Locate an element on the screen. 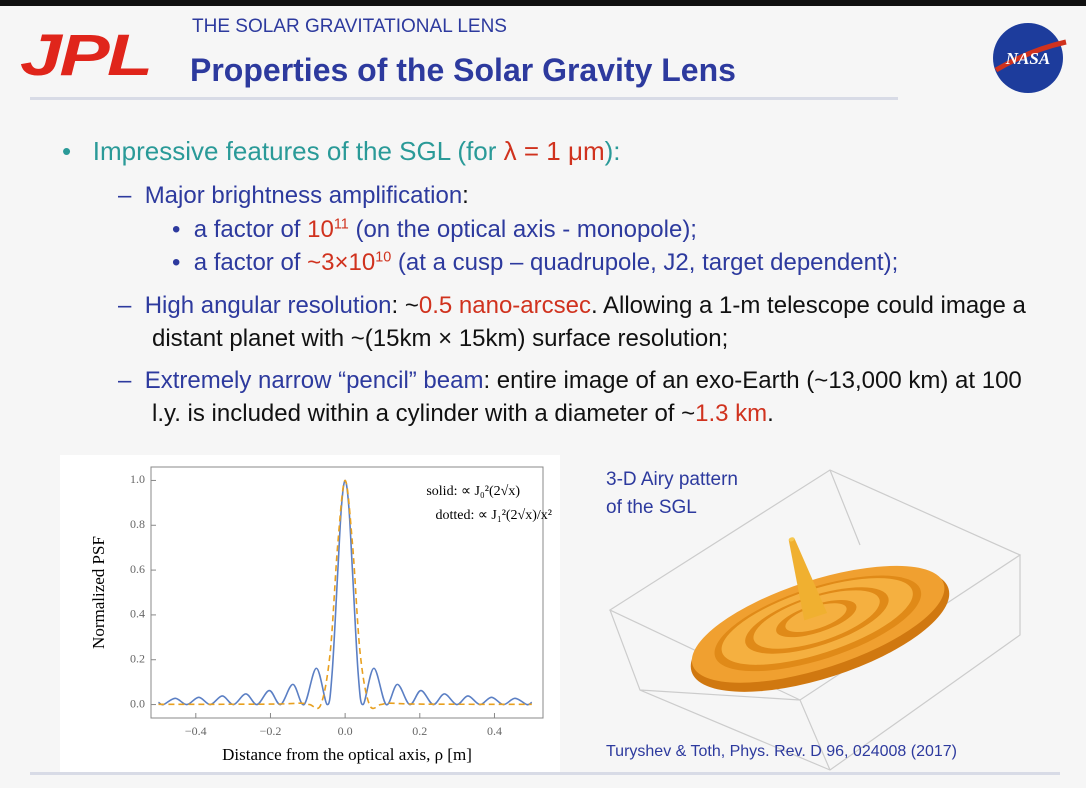  text: ~3×10 is located at coordinates (341, 262).